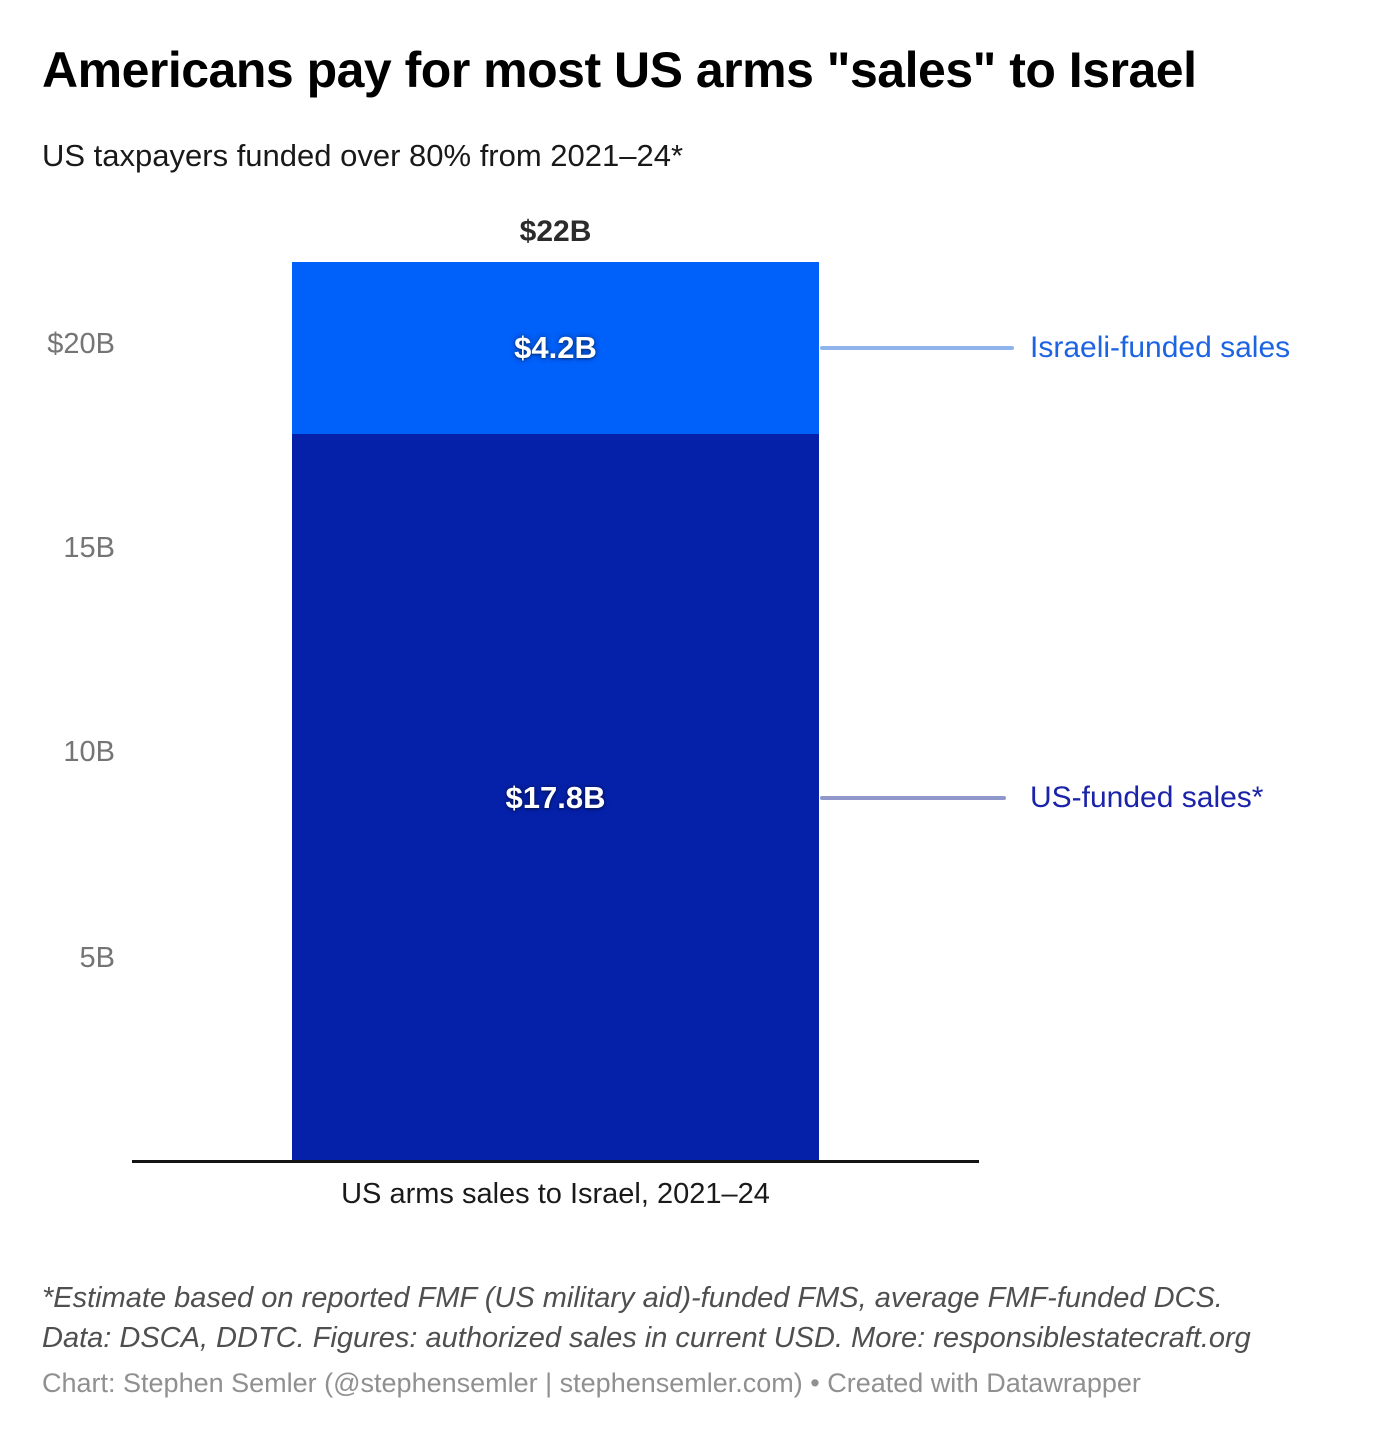 Image resolution: width=1400 pixels, height=1444 pixels. Describe the element at coordinates (89, 548) in the screenshot. I see `y-tick-15b: 15B` at that location.